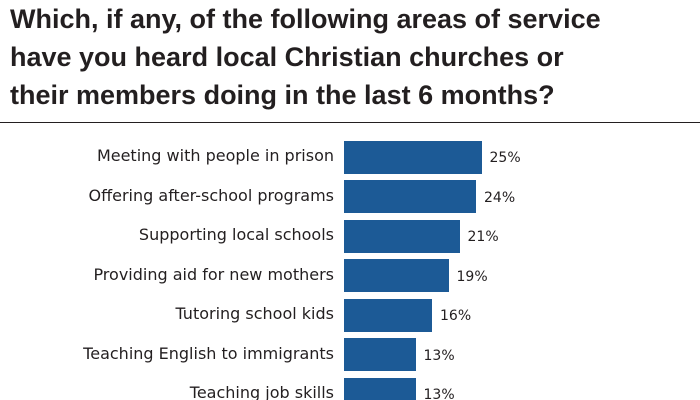 Image resolution: width=700 pixels, height=400 pixels. Describe the element at coordinates (505, 158) in the screenshot. I see `value-label: 25%` at that location.